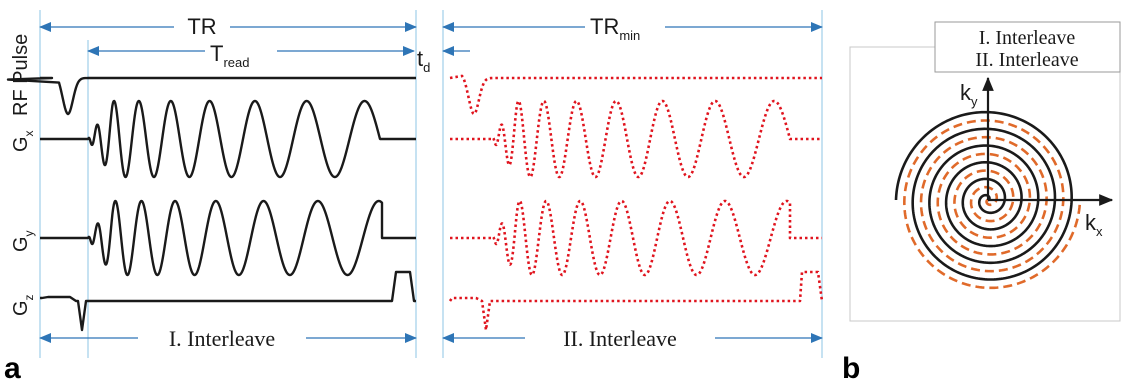 This screenshot has height=384, width=1122. Describe the element at coordinates (851, 368) in the screenshot. I see `panel-b-label: b` at that location.